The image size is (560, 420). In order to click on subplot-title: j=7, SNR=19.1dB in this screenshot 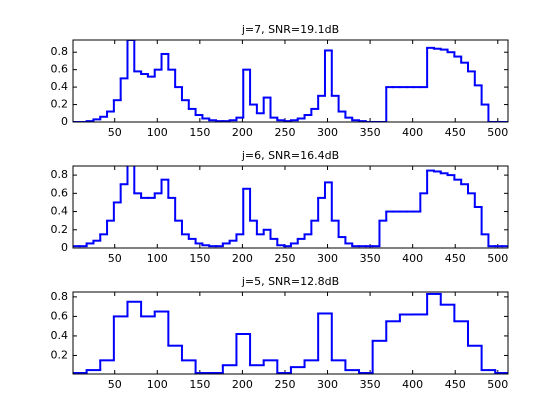, I will do `click(290, 29)`.